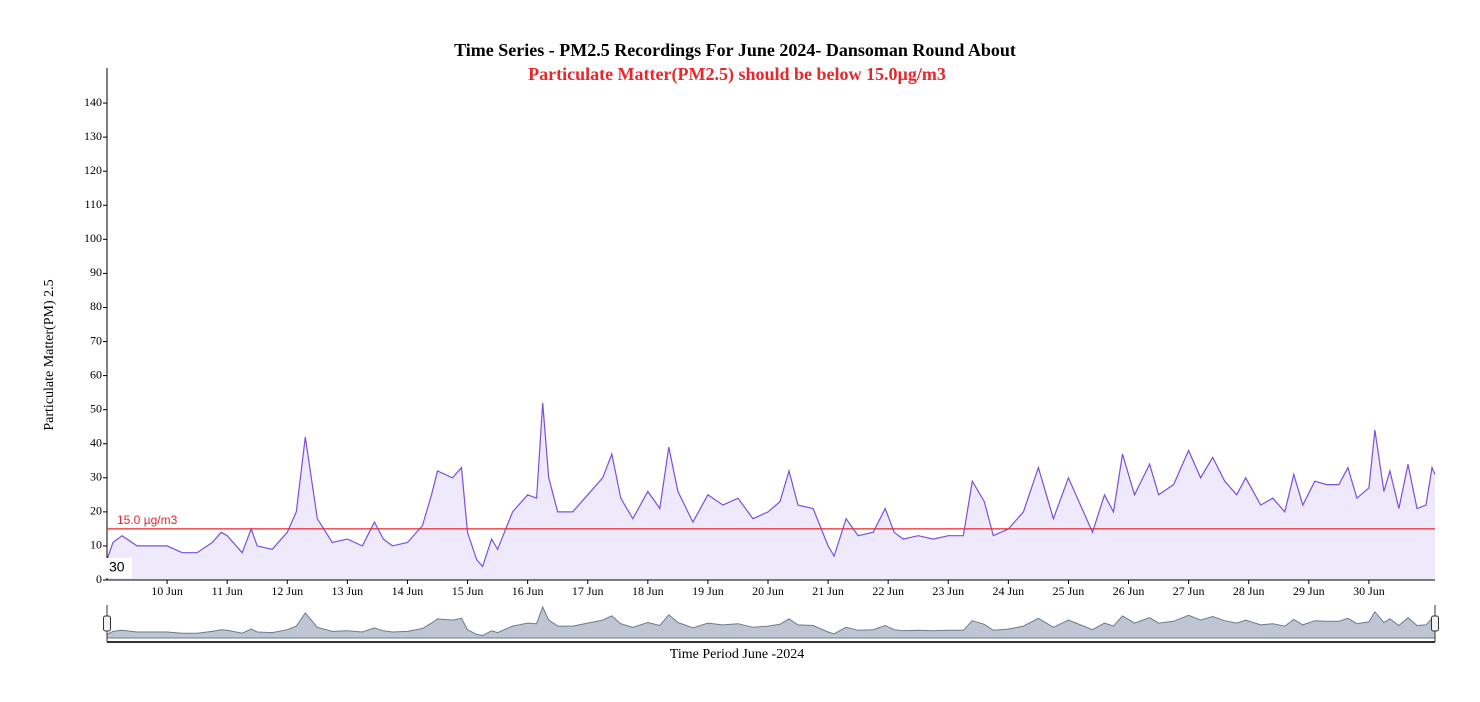 The width and height of the screenshot is (1480, 702). Describe the element at coordinates (771, 622) in the screenshot. I see `navigator-area` at that location.